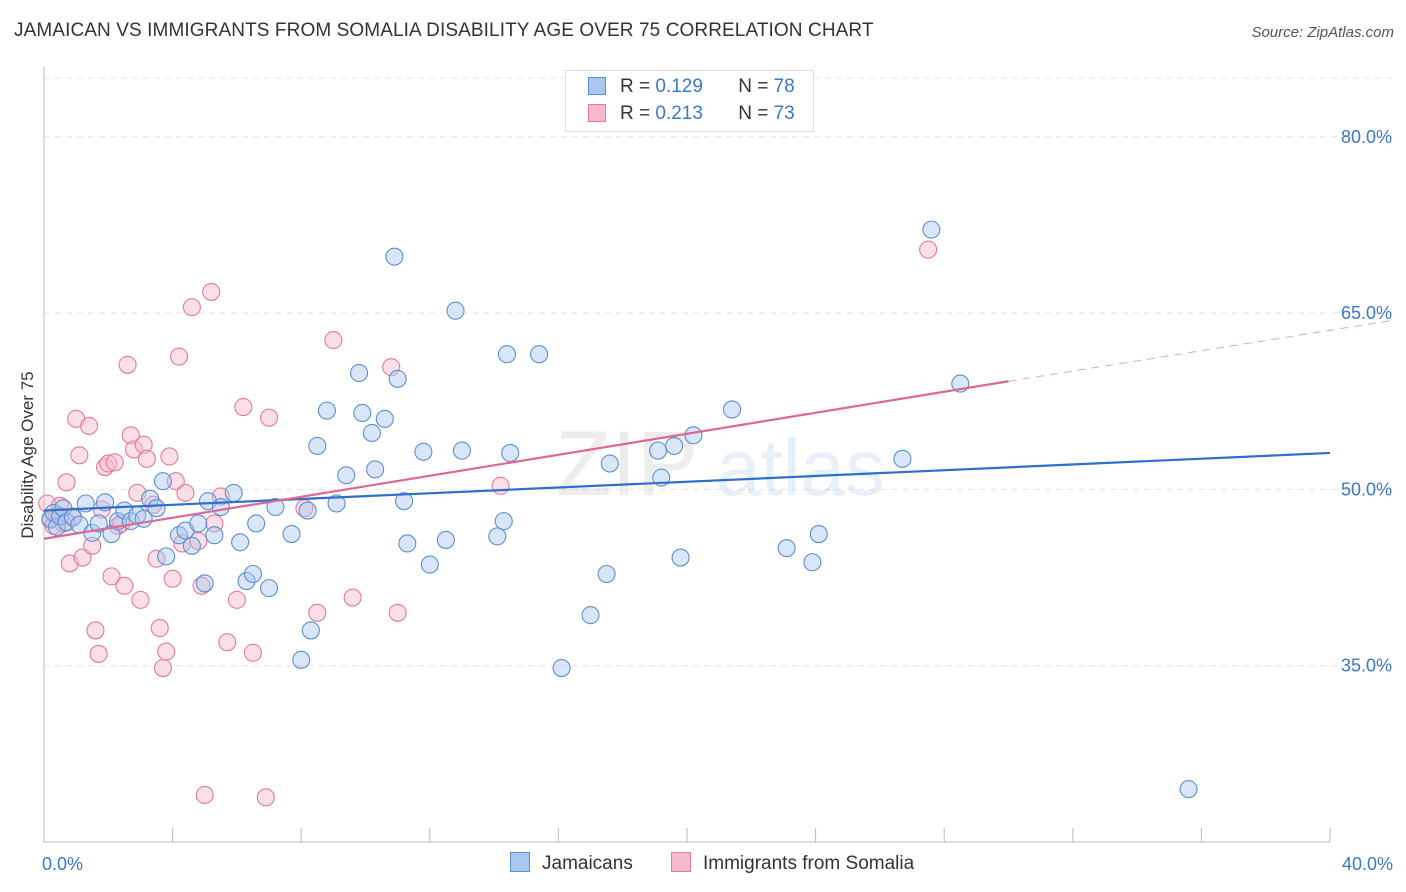 The width and height of the screenshot is (1406, 892). I want to click on legend-n-value: 73, so click(784, 113).